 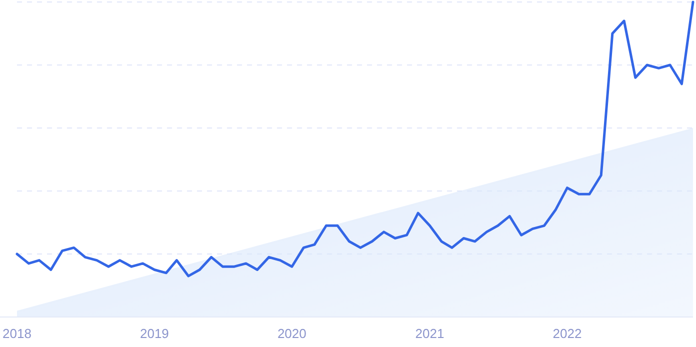 What do you see at coordinates (291, 333) in the screenshot?
I see `x-tick-label: 2020` at bounding box center [291, 333].